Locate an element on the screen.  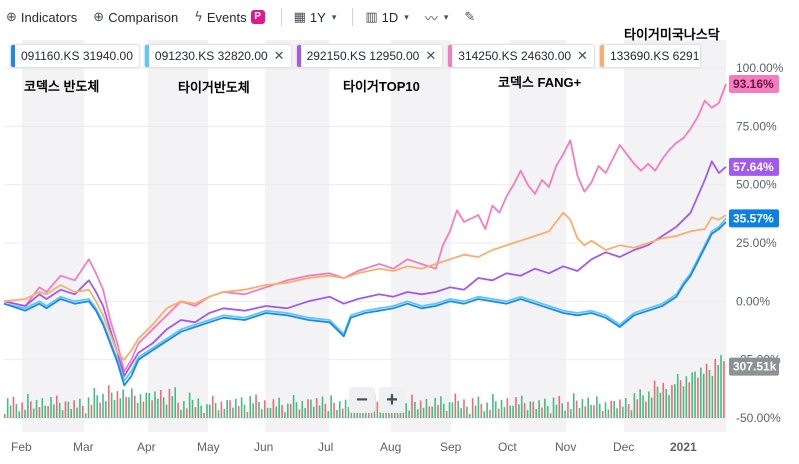
x-tick-label: 2021 is located at coordinates (683, 447).